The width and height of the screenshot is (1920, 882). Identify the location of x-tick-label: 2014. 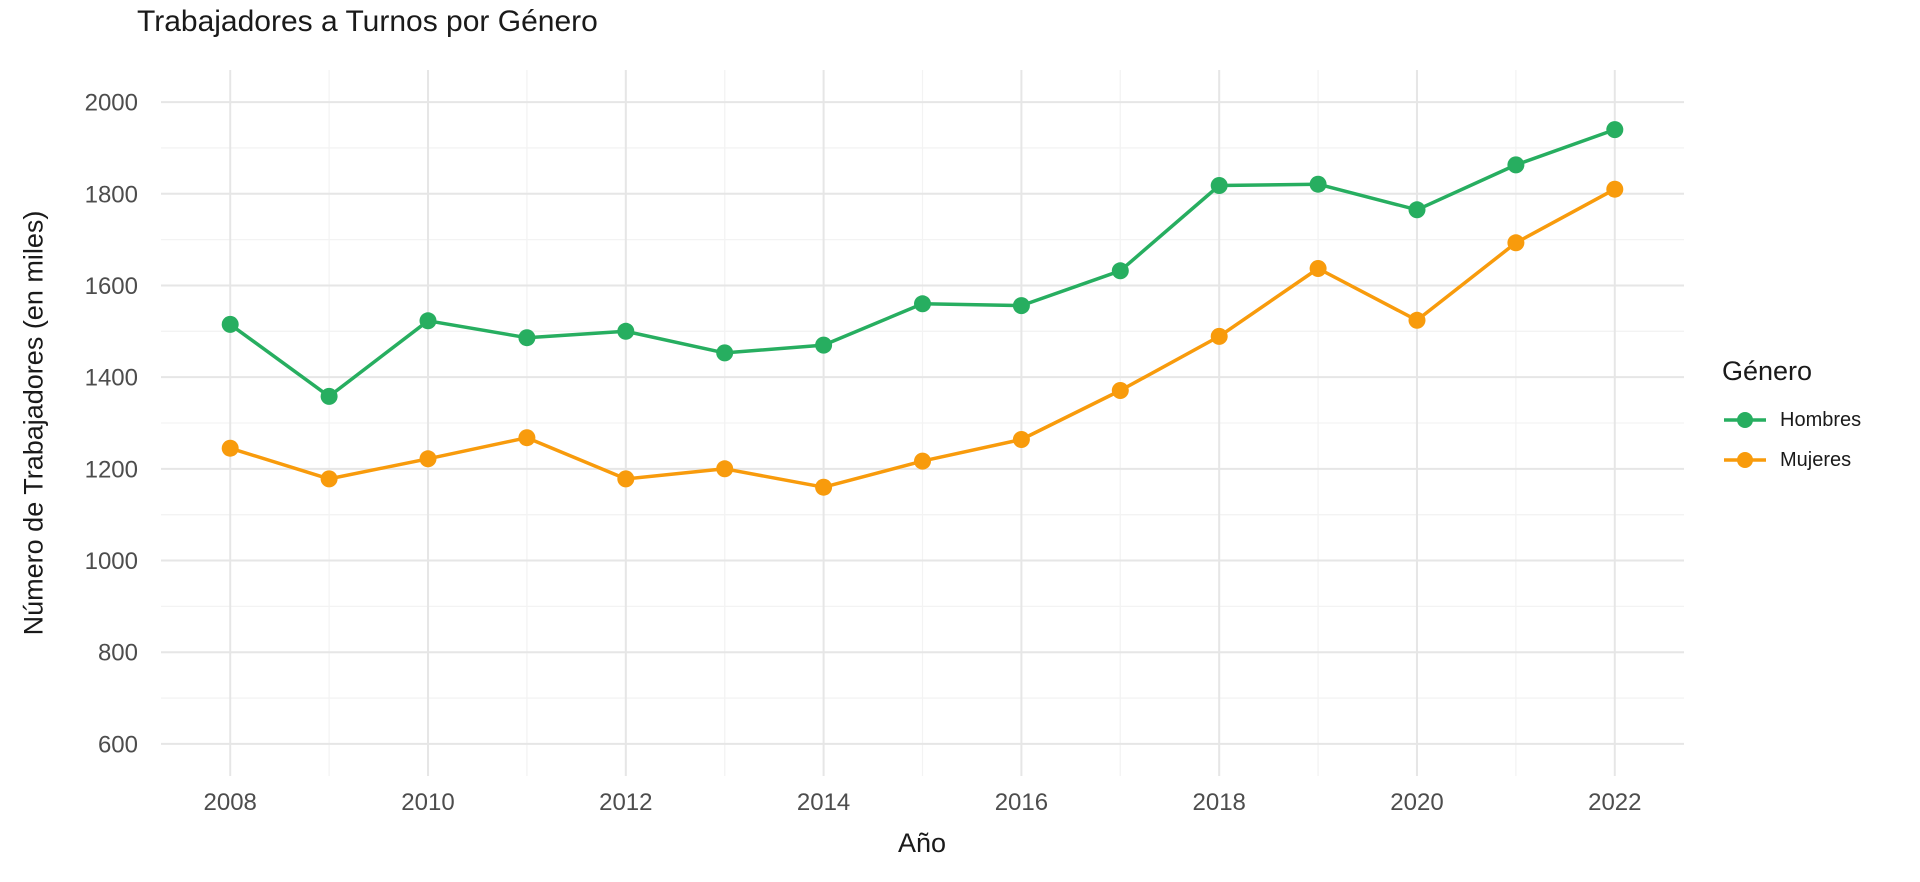
(823, 802).